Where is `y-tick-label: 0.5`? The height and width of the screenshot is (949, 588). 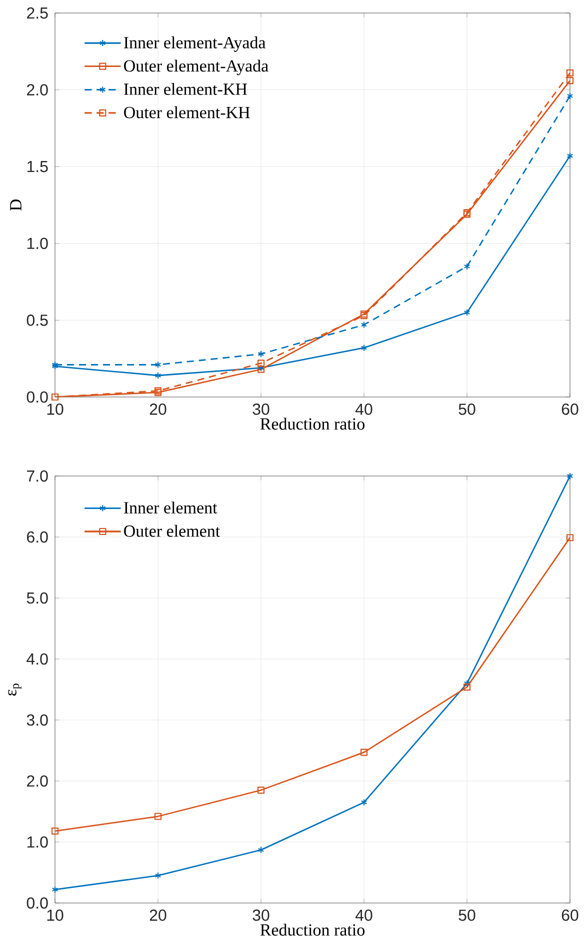
y-tick-label: 0.5 is located at coordinates (37, 320).